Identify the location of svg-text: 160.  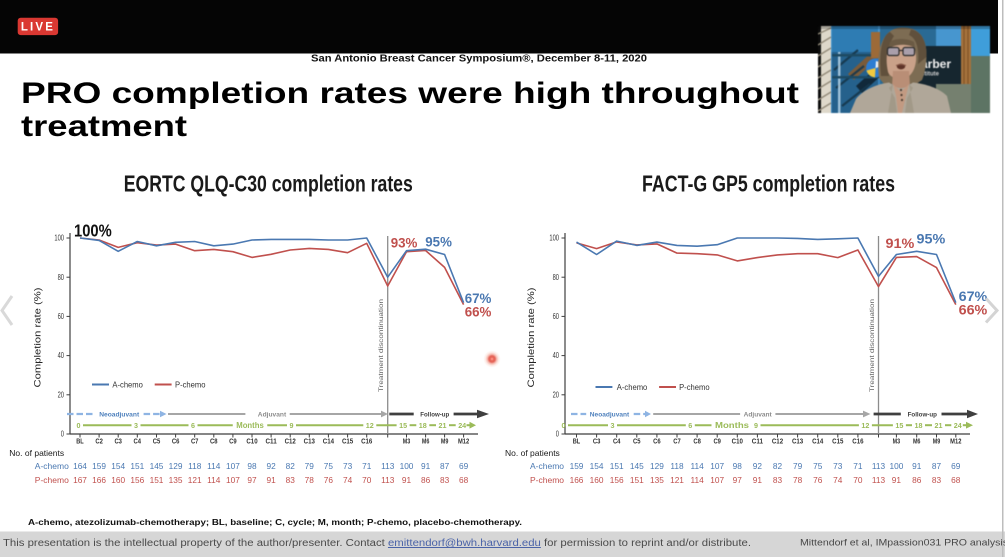
(597, 480).